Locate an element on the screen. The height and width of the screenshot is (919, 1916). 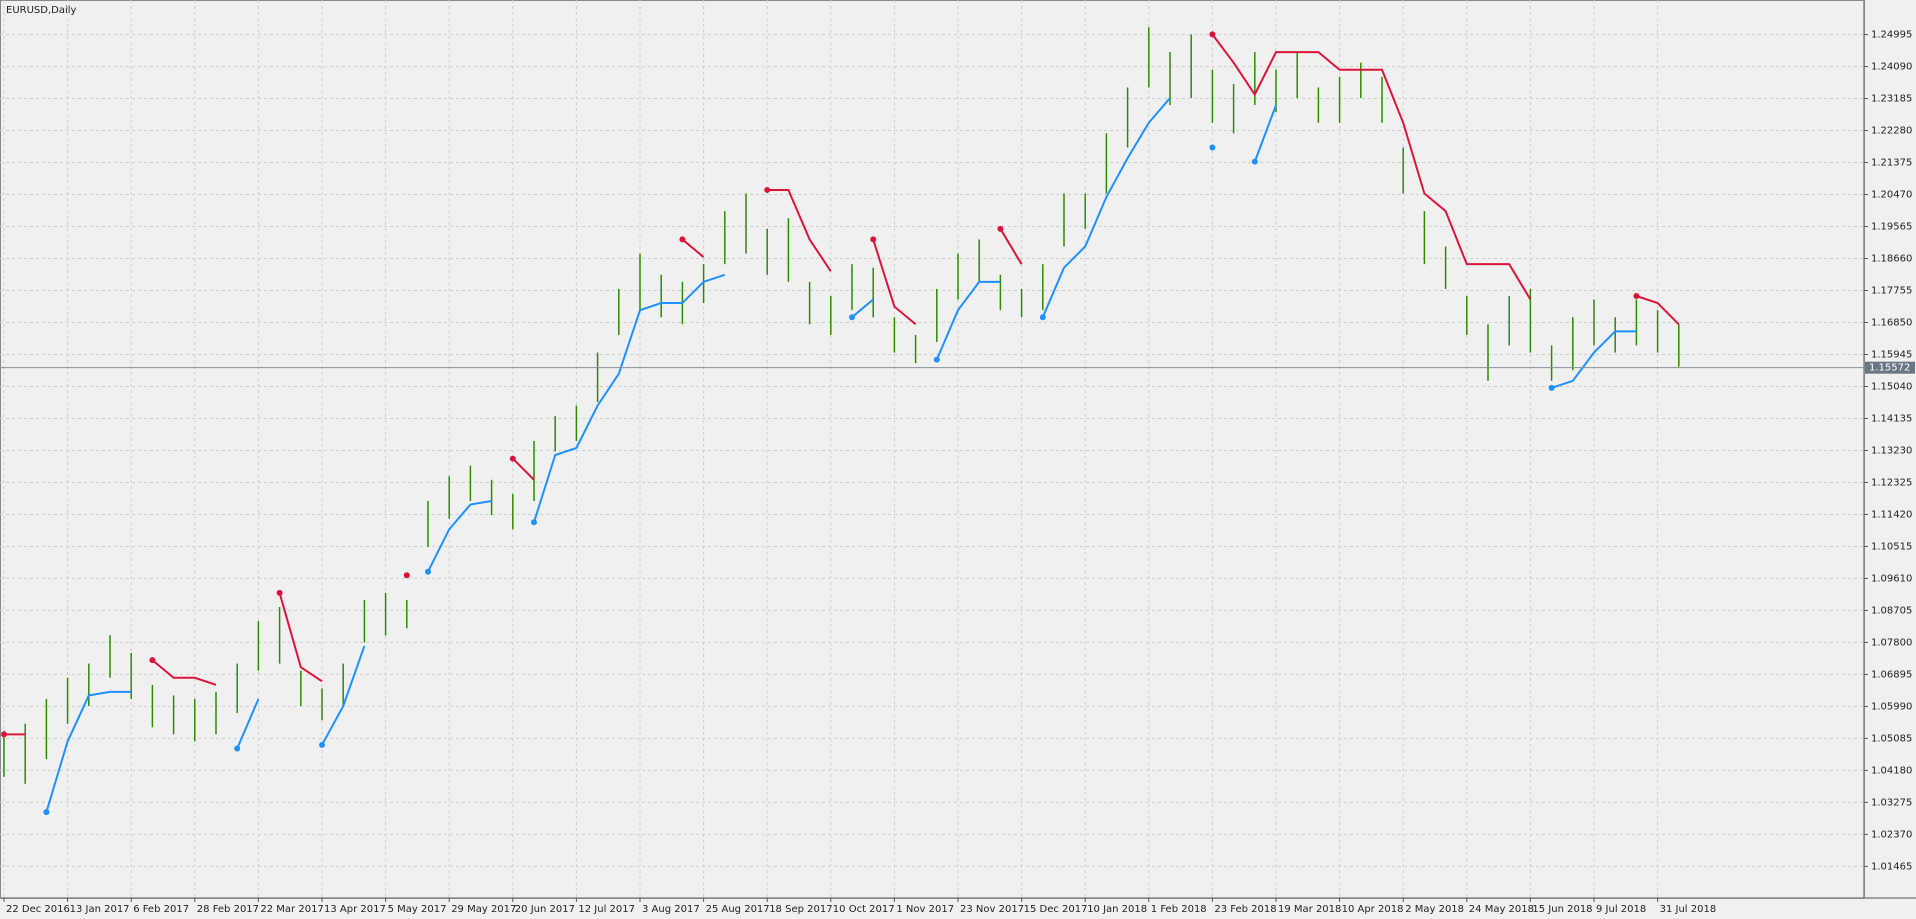
x-tick-label: 15 Dec 2017 is located at coordinates (1056, 909).